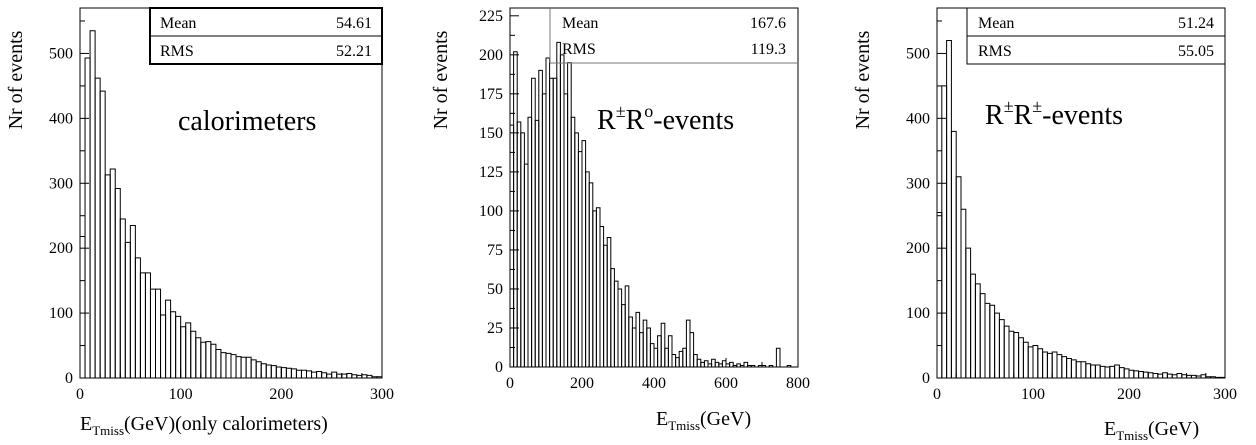 The width and height of the screenshot is (1256, 445). Describe the element at coordinates (654, 383) in the screenshot. I see `panel-2-x-tick-label-400: 400` at that location.